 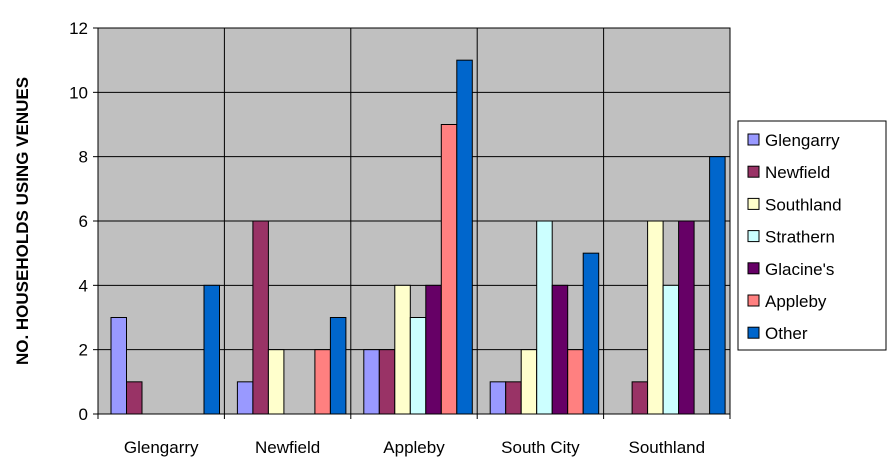 What do you see at coordinates (803, 204) in the screenshot?
I see `legend-label: Southland` at bounding box center [803, 204].